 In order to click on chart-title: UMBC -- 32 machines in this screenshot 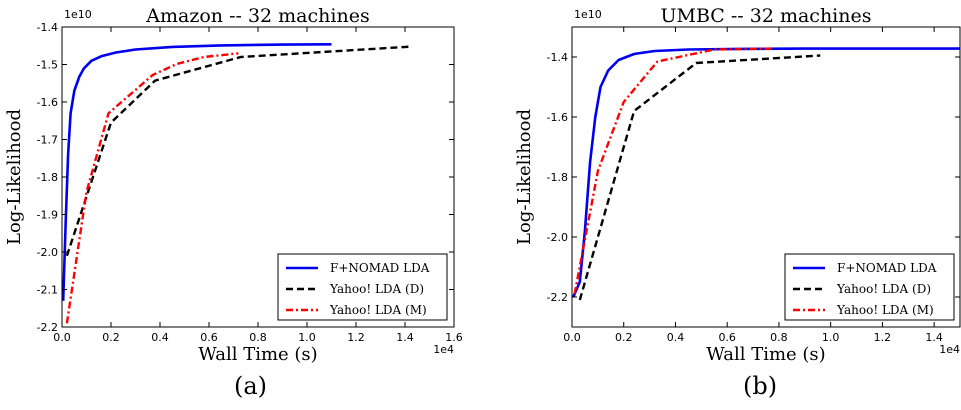, I will do `click(766, 16)`.